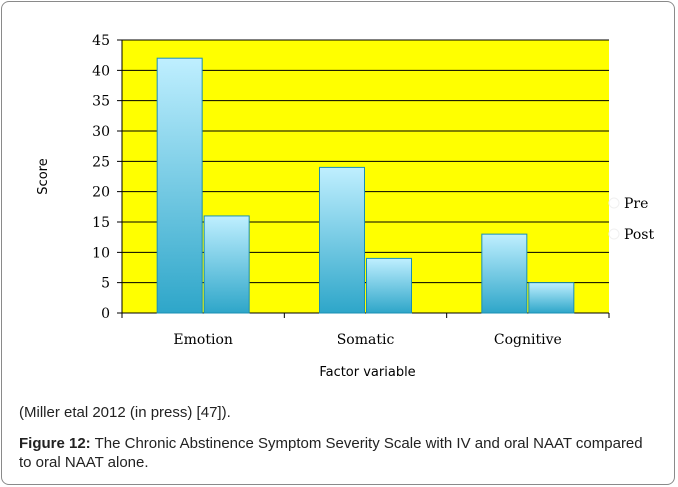 The image size is (678, 487). Describe the element at coordinates (101, 223) in the screenshot. I see `y-tick-label: 15` at that location.